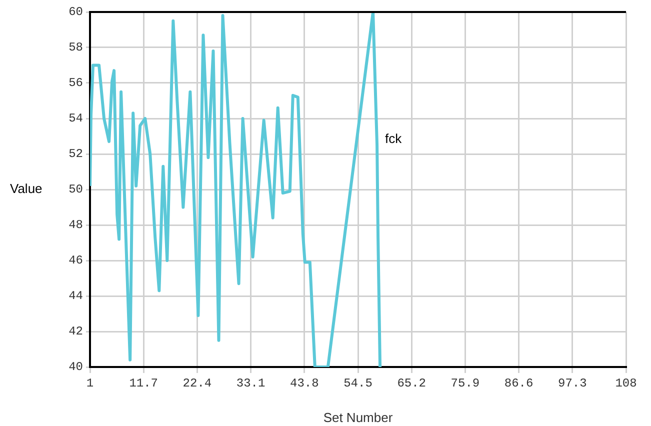 The image size is (651, 426). Describe the element at coordinates (75, 331) in the screenshot. I see `y-tick-label: 42` at that location.